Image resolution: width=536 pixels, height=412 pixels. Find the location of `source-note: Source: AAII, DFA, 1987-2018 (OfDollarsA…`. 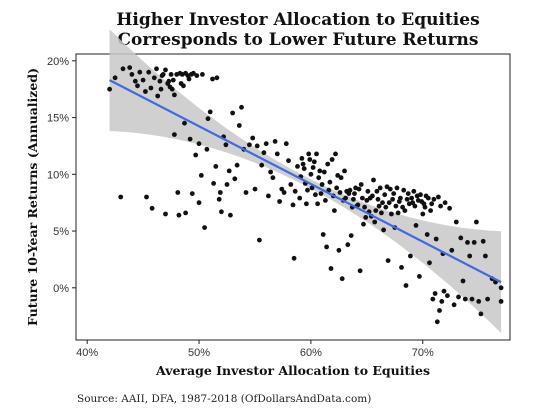

source-note: Source: AAII, DFA, 1987-2018 (OfDollarsA… is located at coordinates (224, 399).